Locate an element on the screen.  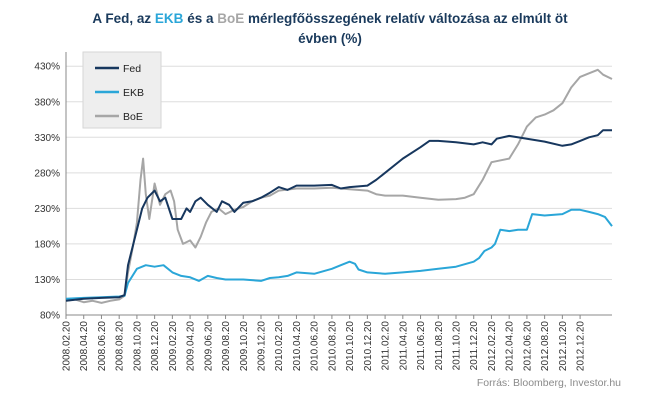
x-tick-label: 2010.02.20 is located at coordinates (279, 346).